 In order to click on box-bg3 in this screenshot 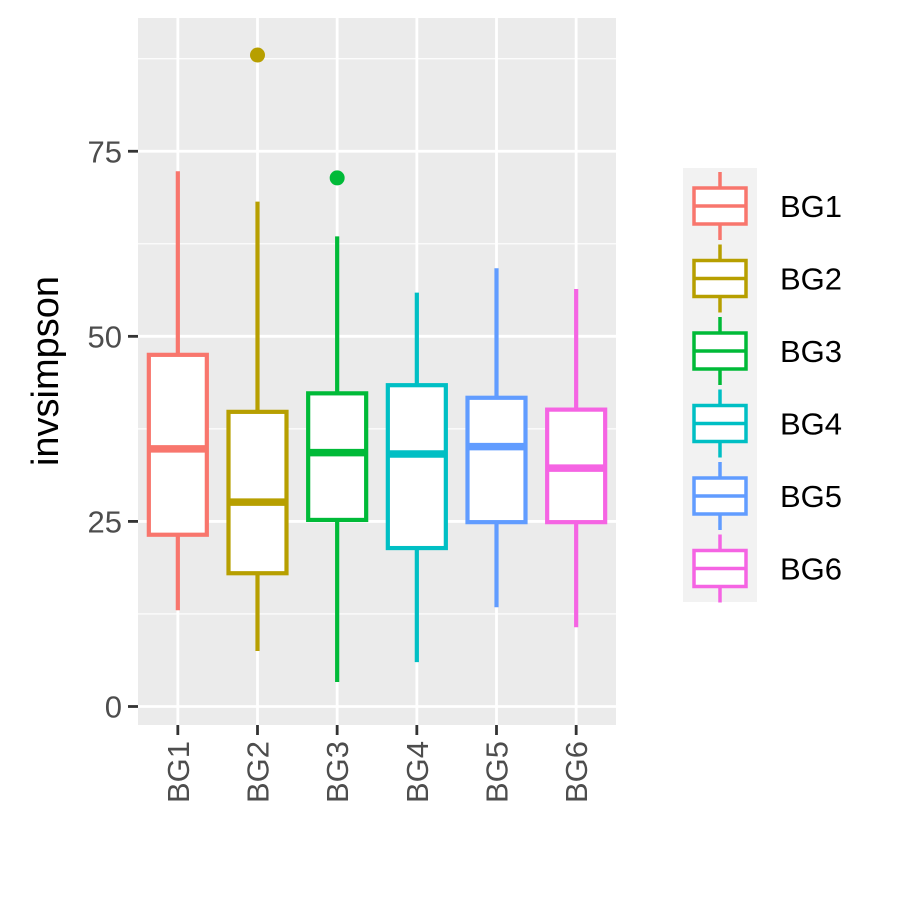, I will do `click(337, 426)`.